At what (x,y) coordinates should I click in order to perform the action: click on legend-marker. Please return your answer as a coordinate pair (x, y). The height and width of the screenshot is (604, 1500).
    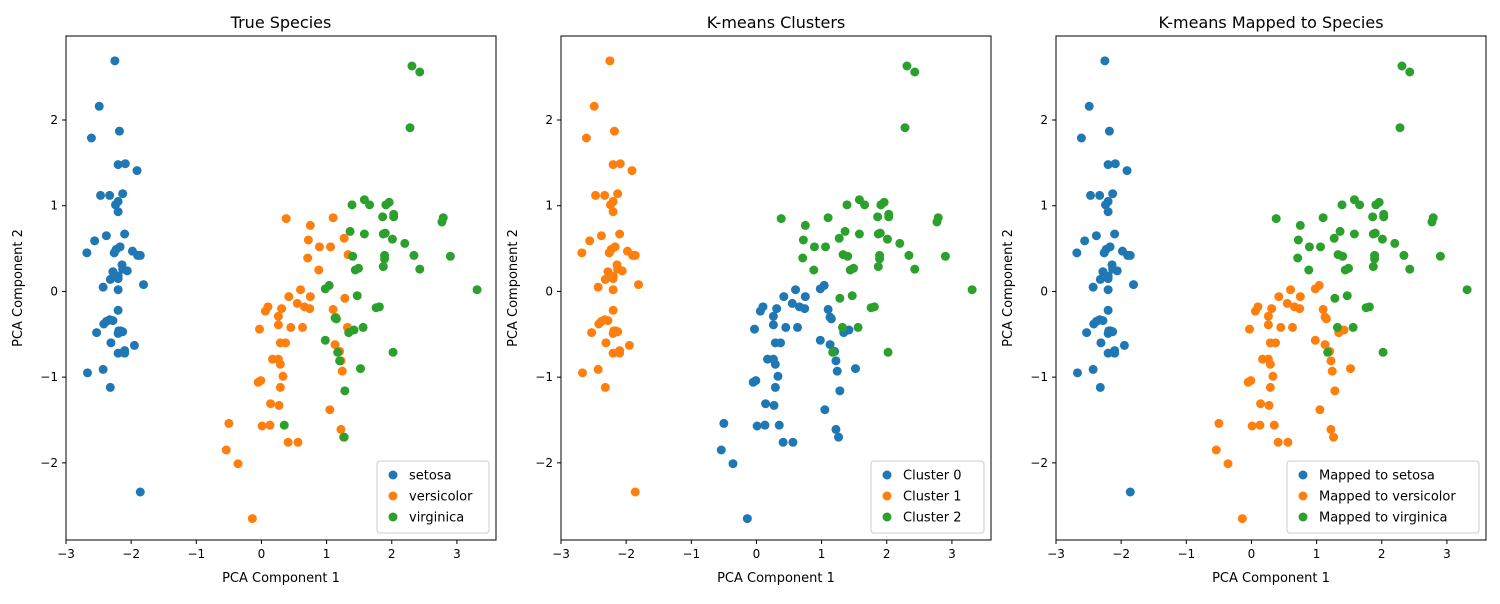
    Looking at the image, I should click on (887, 517).